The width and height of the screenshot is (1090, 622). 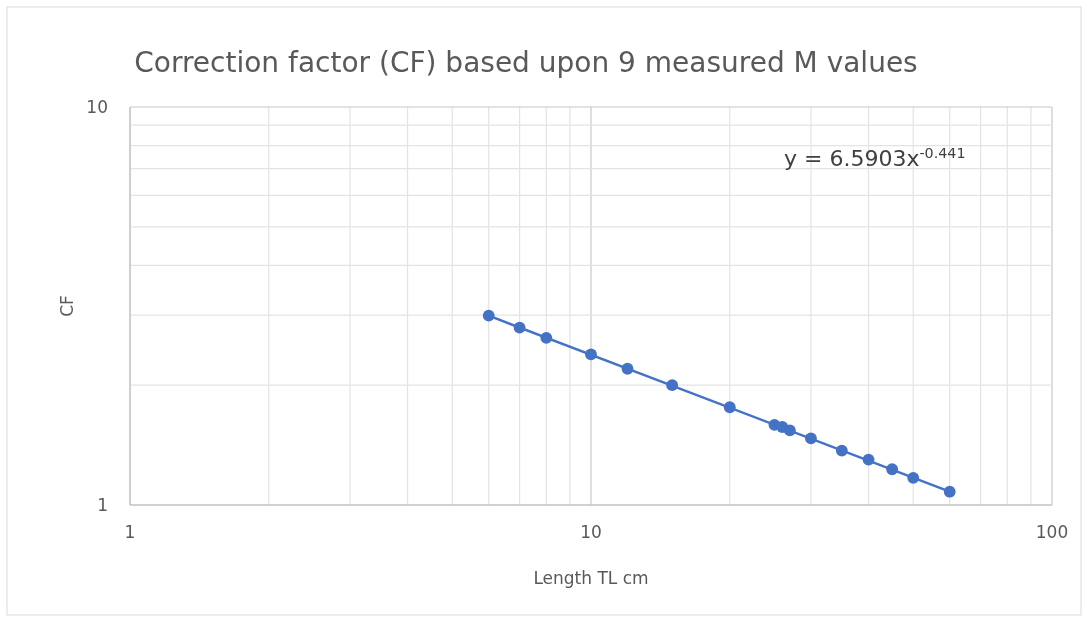 I want to click on chart-title: Correction factor (CF) based upon 9 measured M values, so click(x=526, y=62).